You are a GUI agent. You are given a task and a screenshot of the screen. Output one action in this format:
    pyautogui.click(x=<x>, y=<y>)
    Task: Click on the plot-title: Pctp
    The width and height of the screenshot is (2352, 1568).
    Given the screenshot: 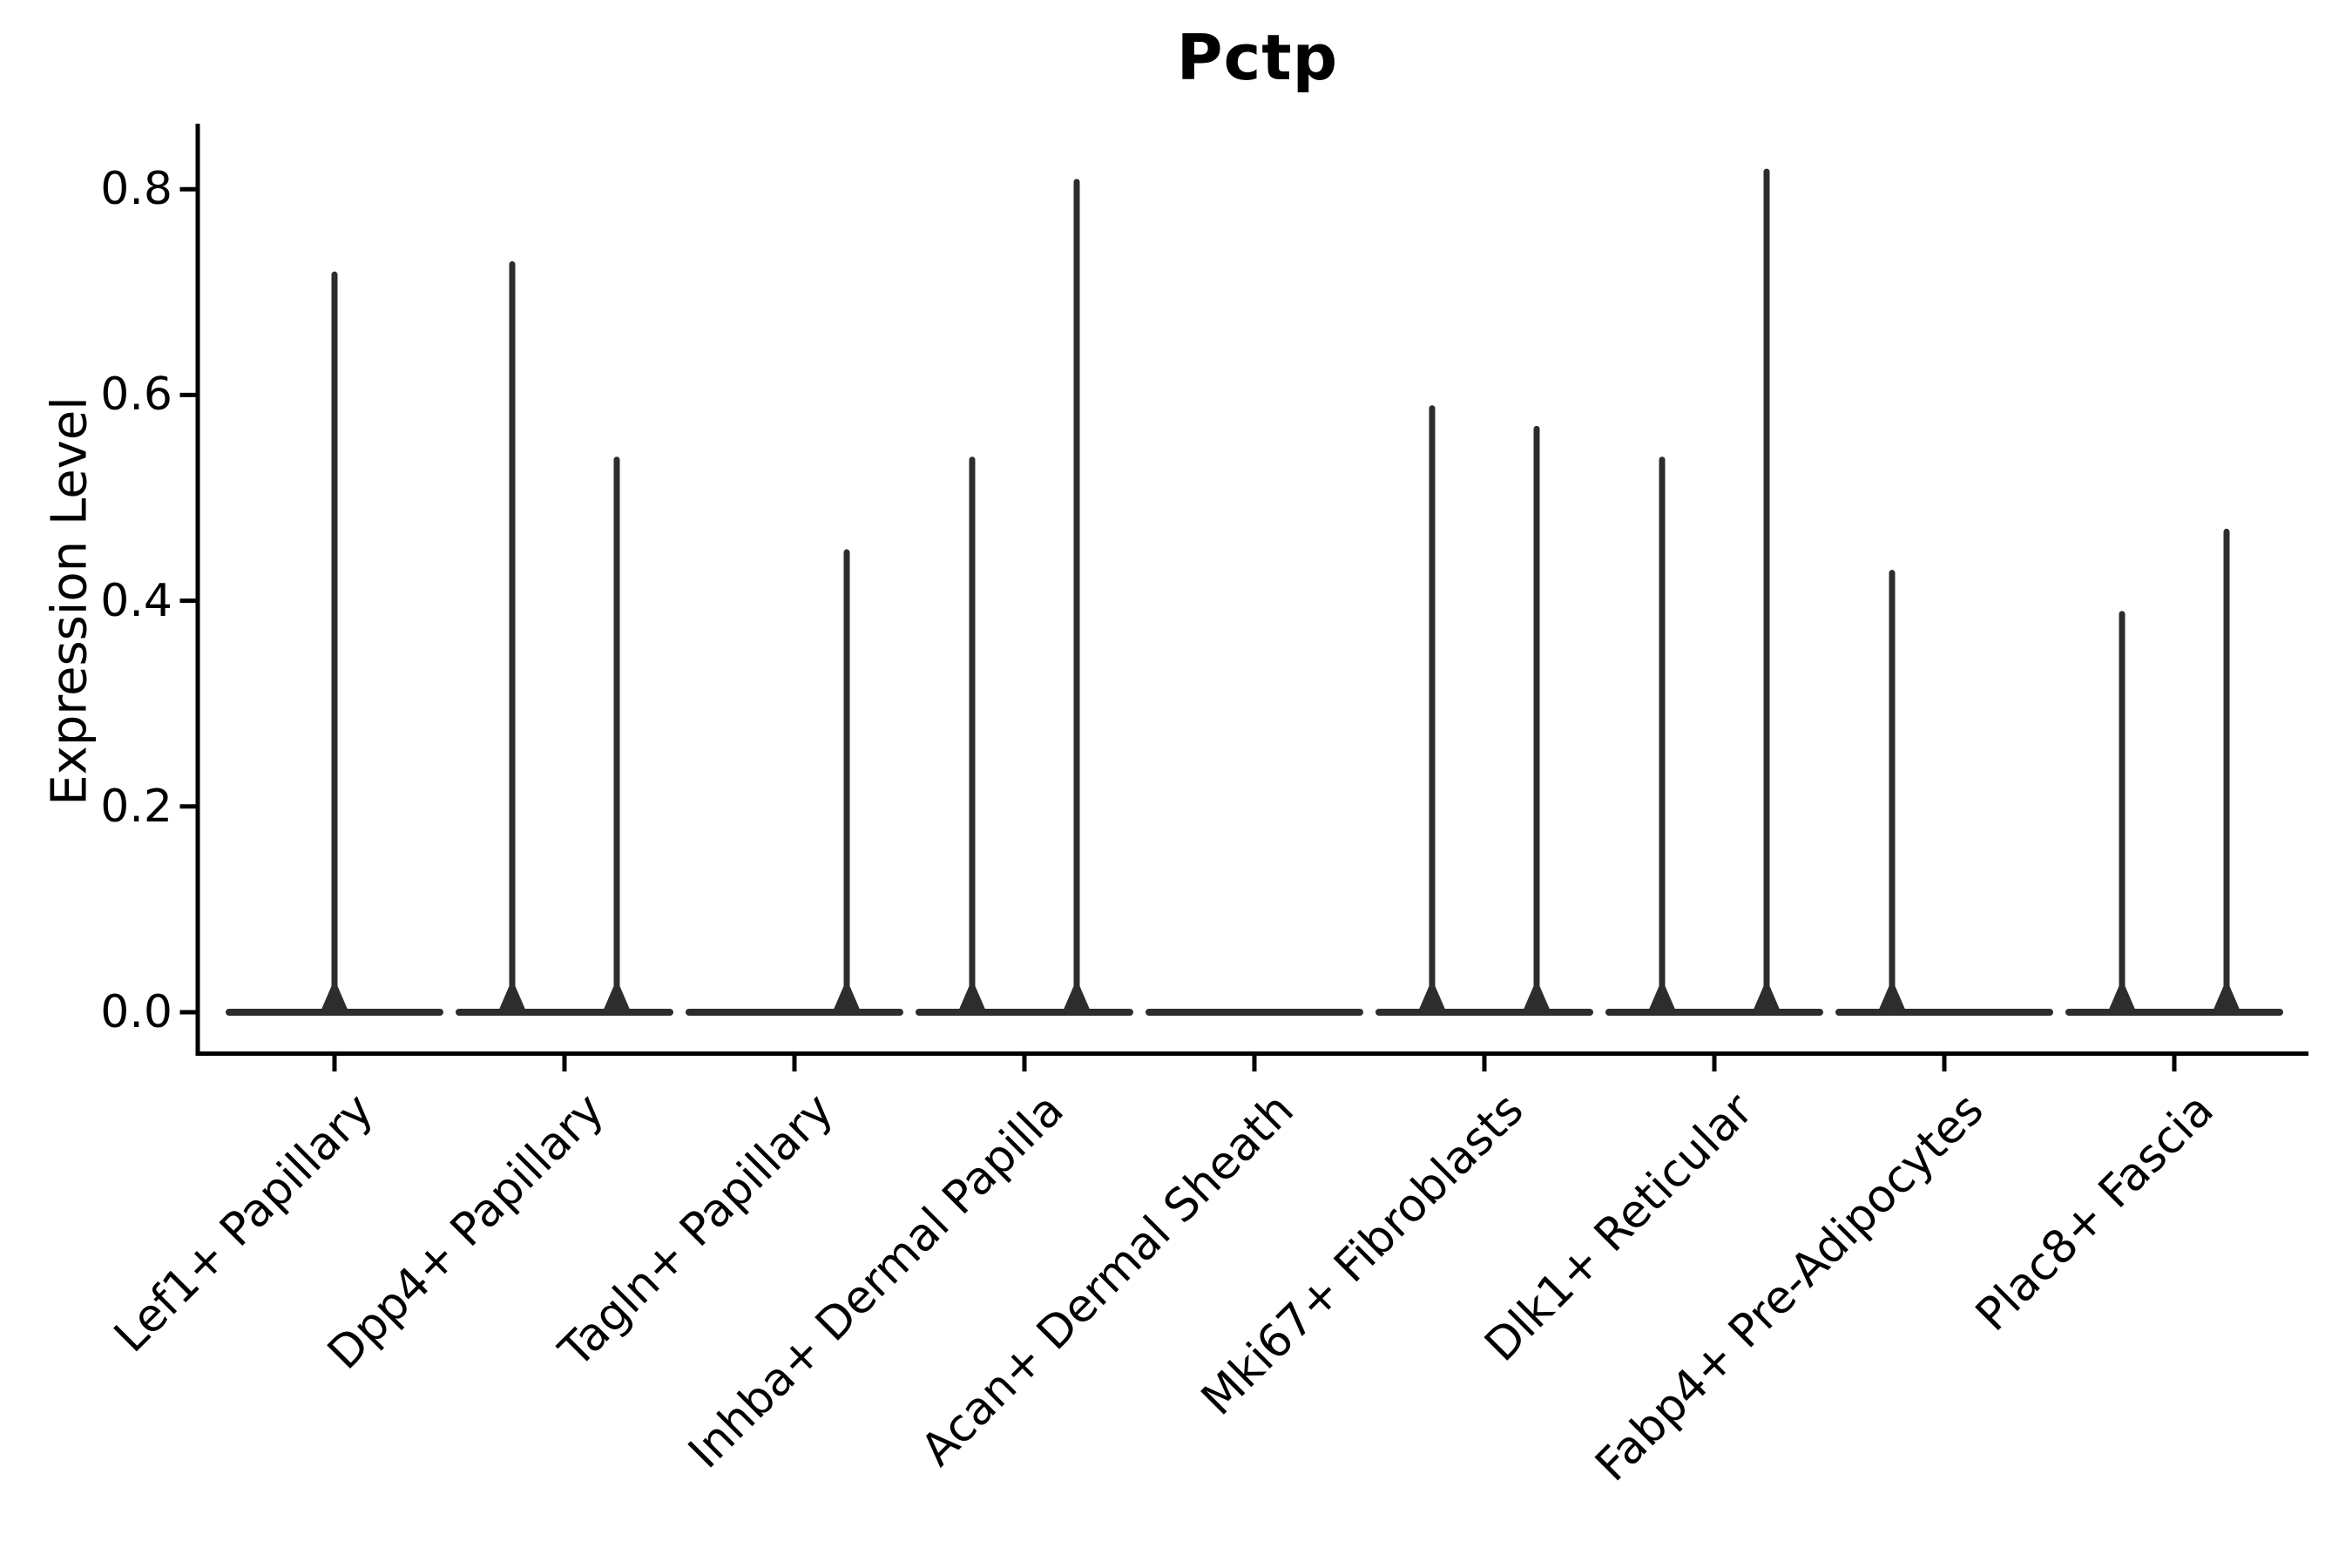 What is the action you would take?
    pyautogui.click(x=1257, y=58)
    